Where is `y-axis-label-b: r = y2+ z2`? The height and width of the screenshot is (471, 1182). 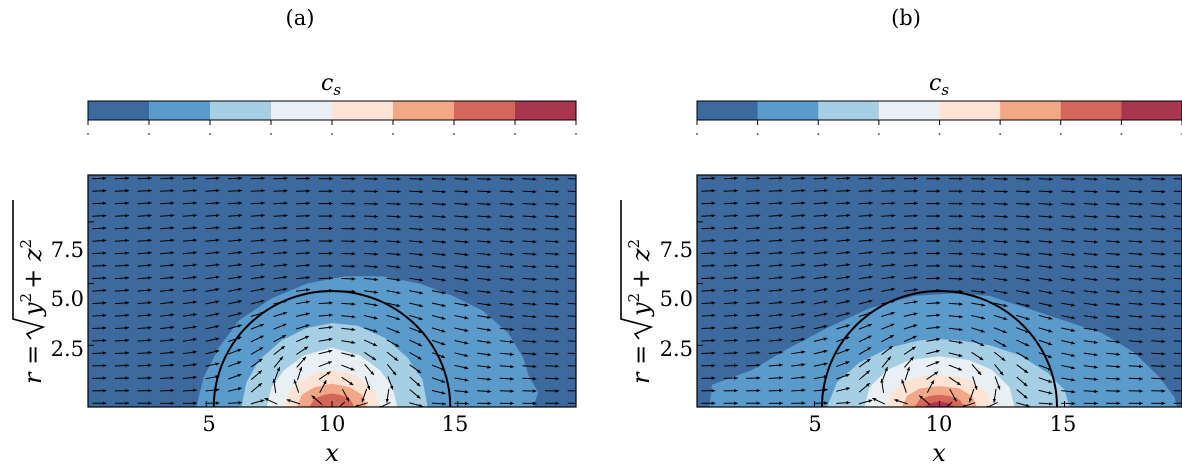 y-axis-label-b: r = y2+ z2 is located at coordinates (638, 292).